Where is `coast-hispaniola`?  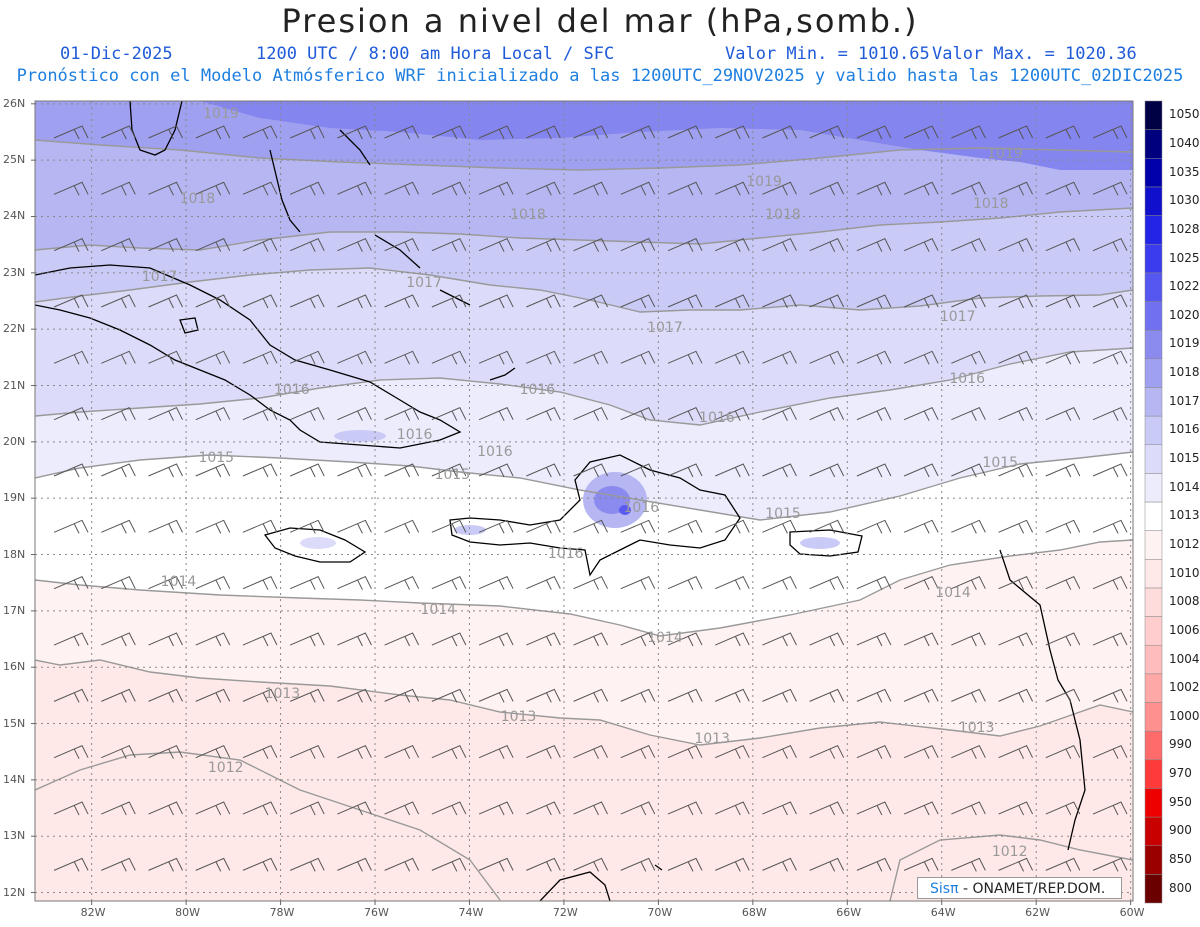
coast-hispaniola is located at coordinates (595, 515).